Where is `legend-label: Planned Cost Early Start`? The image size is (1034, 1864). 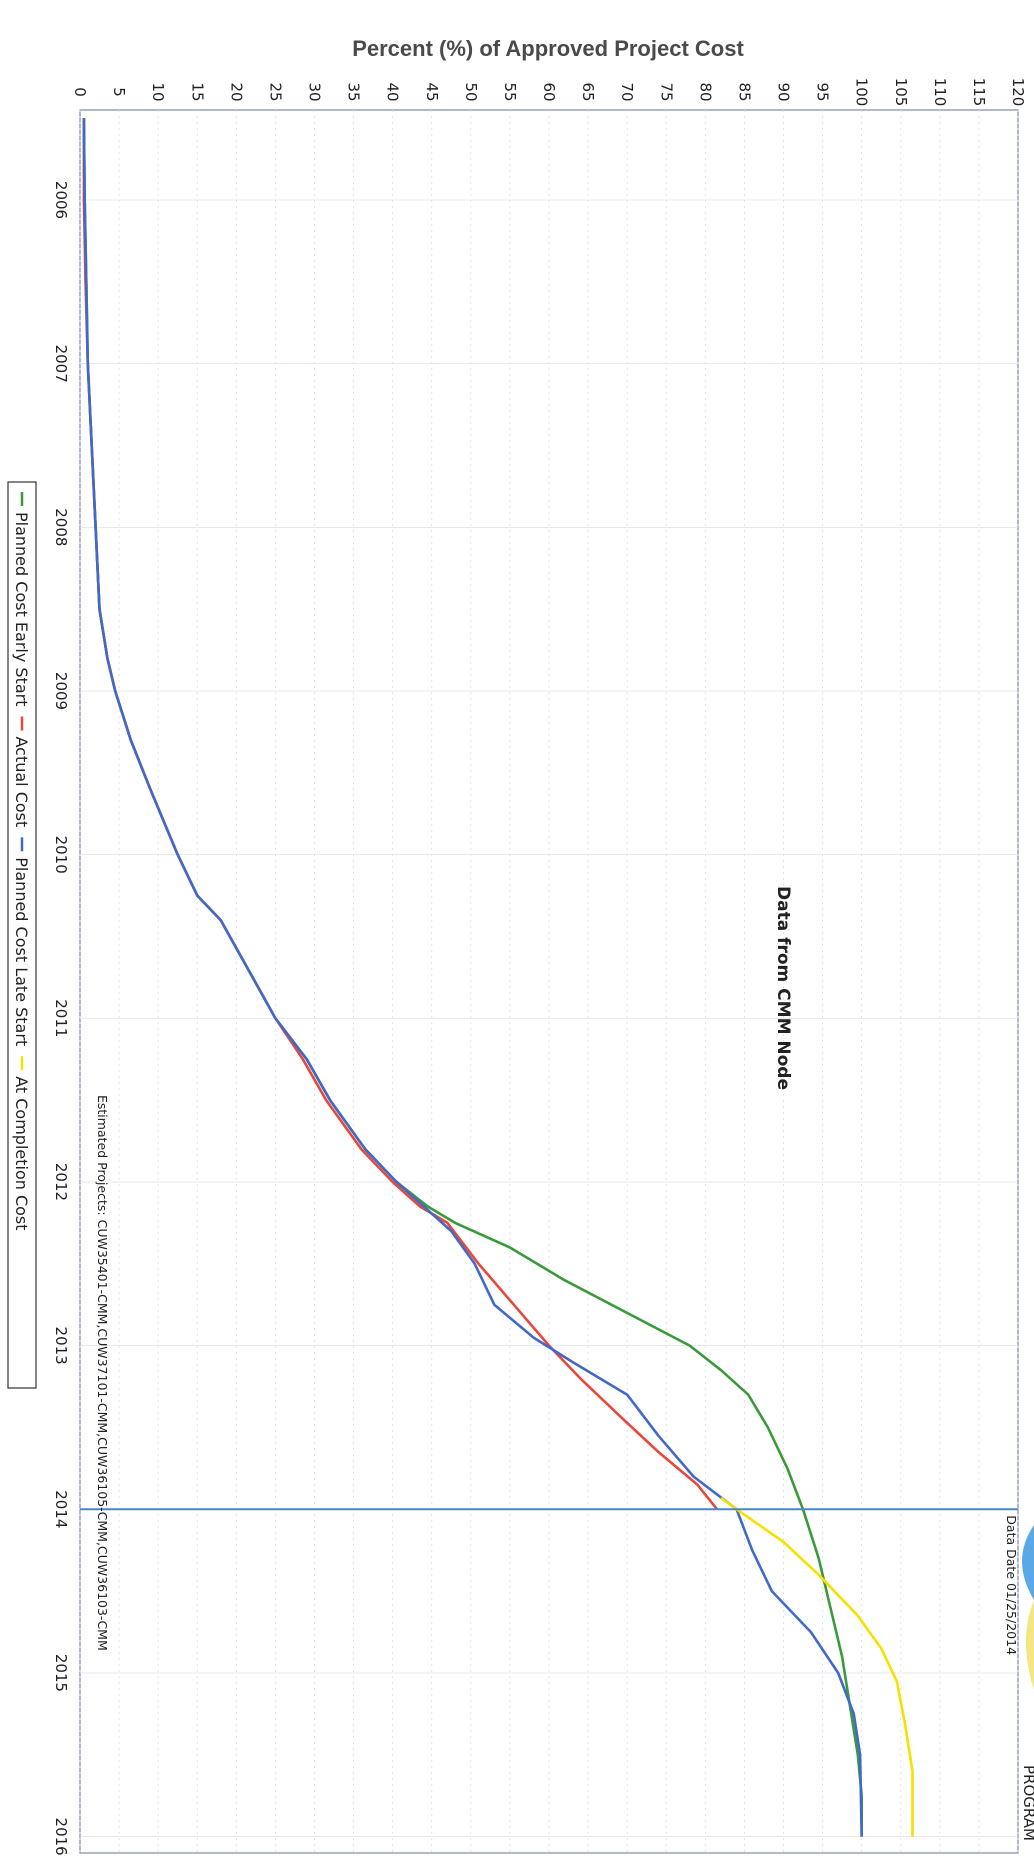
legend-label: Planned Cost Early Start is located at coordinates (21, 609).